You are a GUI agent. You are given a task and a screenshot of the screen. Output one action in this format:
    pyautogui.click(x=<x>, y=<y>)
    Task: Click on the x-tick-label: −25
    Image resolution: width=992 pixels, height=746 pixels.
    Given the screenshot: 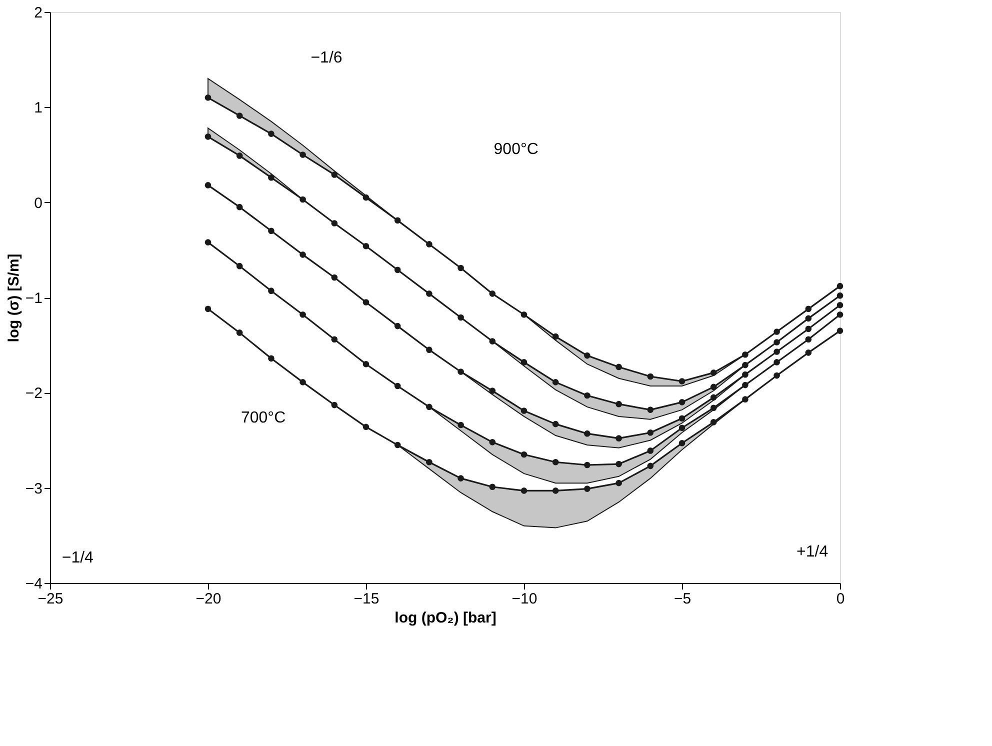 What is the action you would take?
    pyautogui.click(x=51, y=599)
    